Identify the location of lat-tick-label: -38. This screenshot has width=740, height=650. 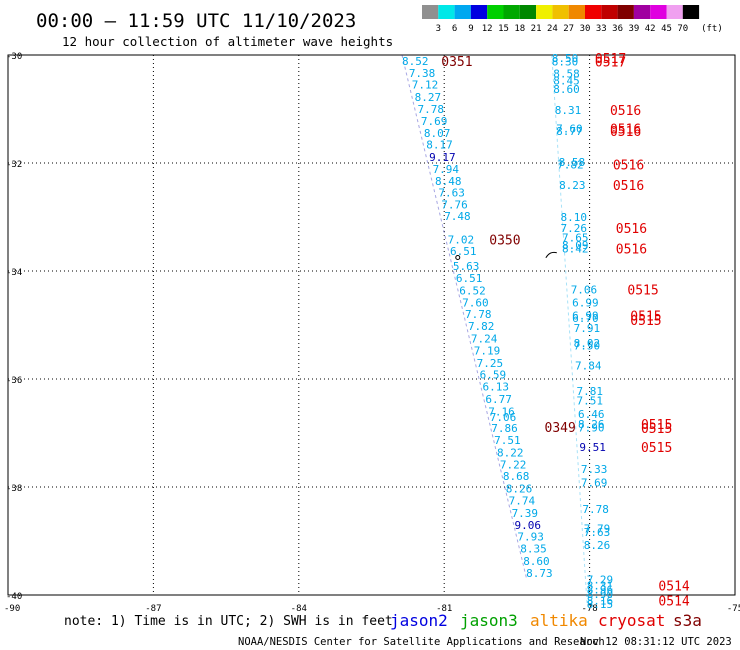
(14, 489).